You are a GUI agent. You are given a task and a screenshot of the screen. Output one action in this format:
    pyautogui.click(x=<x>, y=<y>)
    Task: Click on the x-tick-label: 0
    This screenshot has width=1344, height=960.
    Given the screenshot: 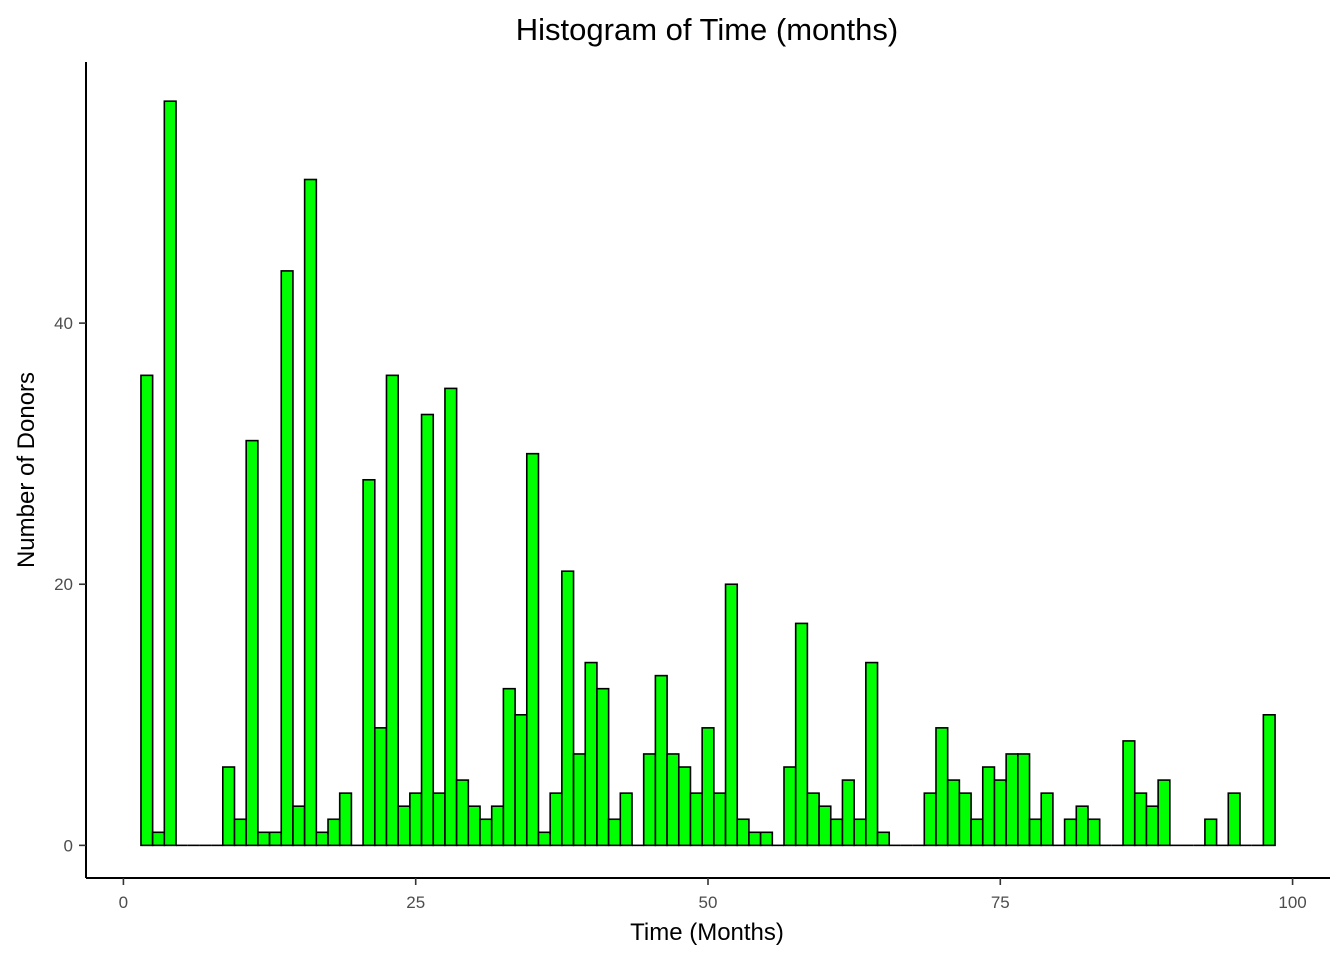 What is the action you would take?
    pyautogui.click(x=123, y=902)
    